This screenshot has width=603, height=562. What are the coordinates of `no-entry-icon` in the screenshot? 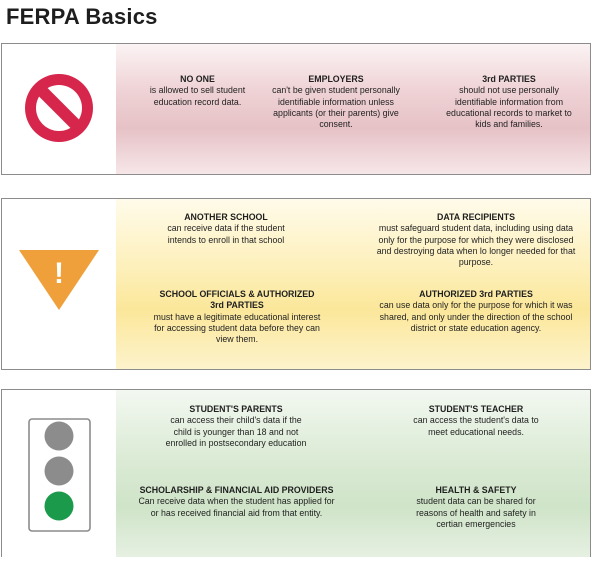 It's located at (59, 108).